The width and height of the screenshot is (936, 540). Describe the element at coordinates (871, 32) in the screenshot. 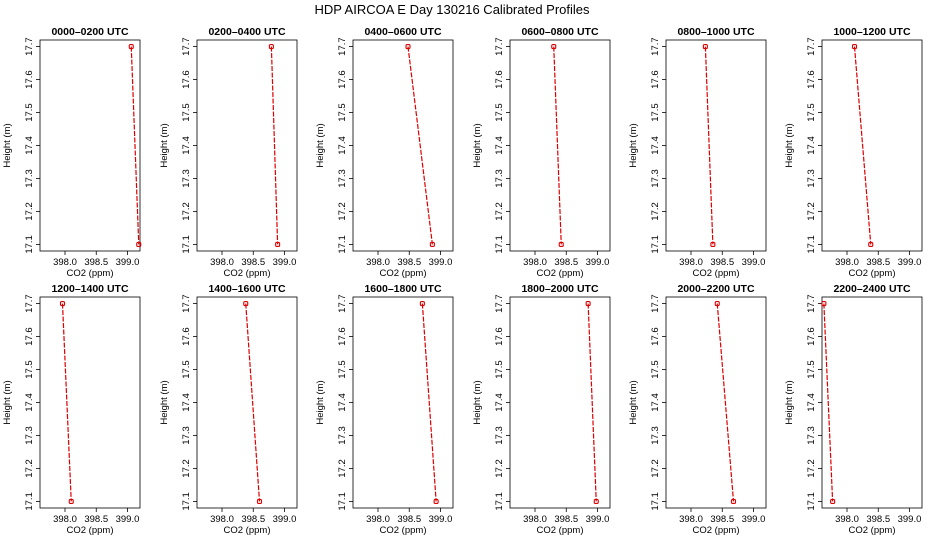

I see `panel-title: 1000–1200 UTC` at that location.